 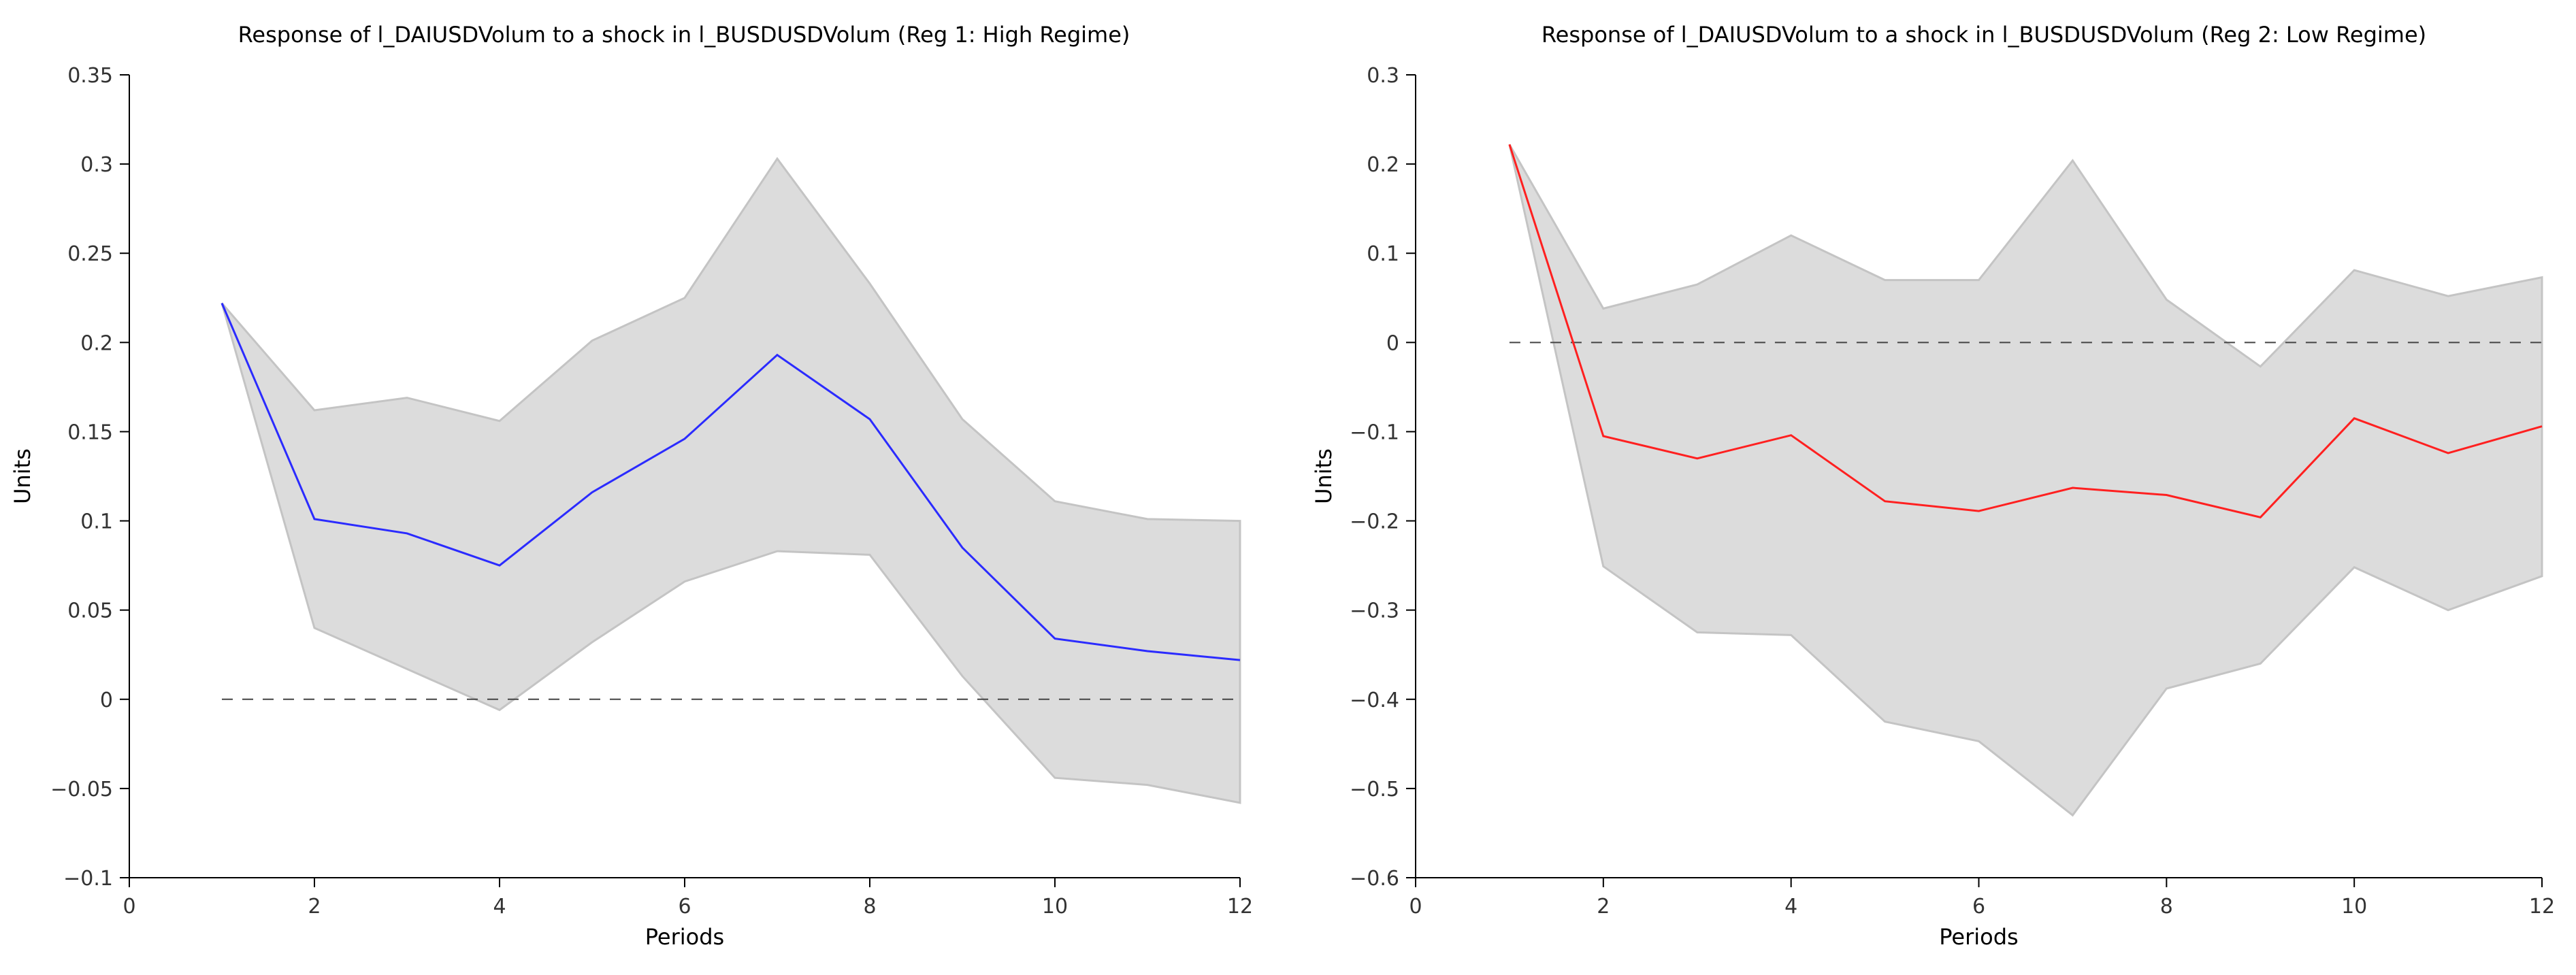 What do you see at coordinates (1978, 907) in the screenshot?
I see `low-regime-x-tick-label: 6` at bounding box center [1978, 907].